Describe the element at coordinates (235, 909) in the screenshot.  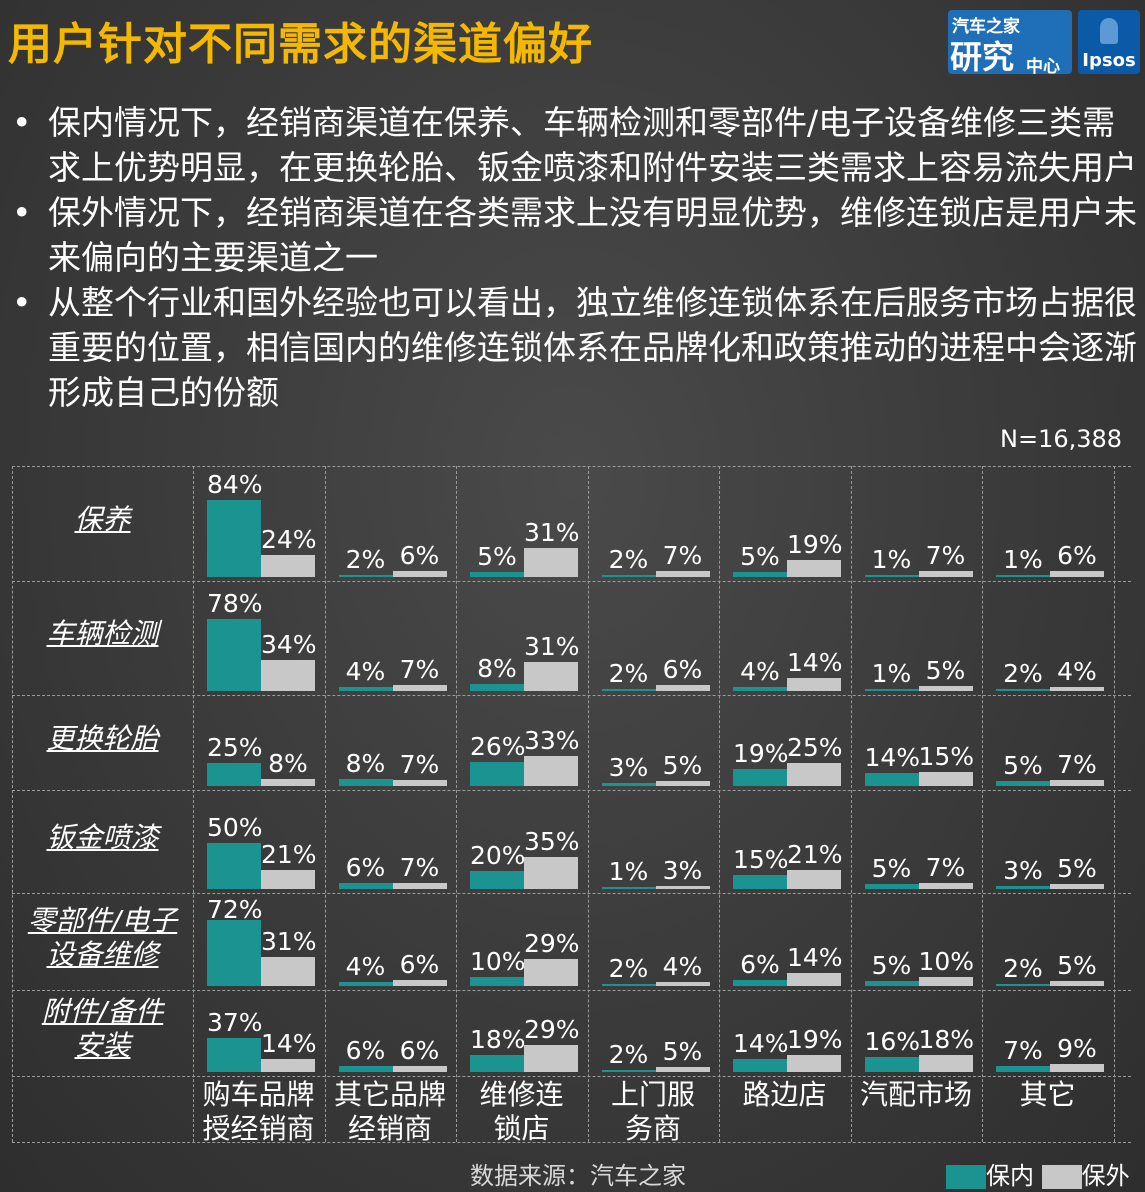
I see `data-label: 72%` at that location.